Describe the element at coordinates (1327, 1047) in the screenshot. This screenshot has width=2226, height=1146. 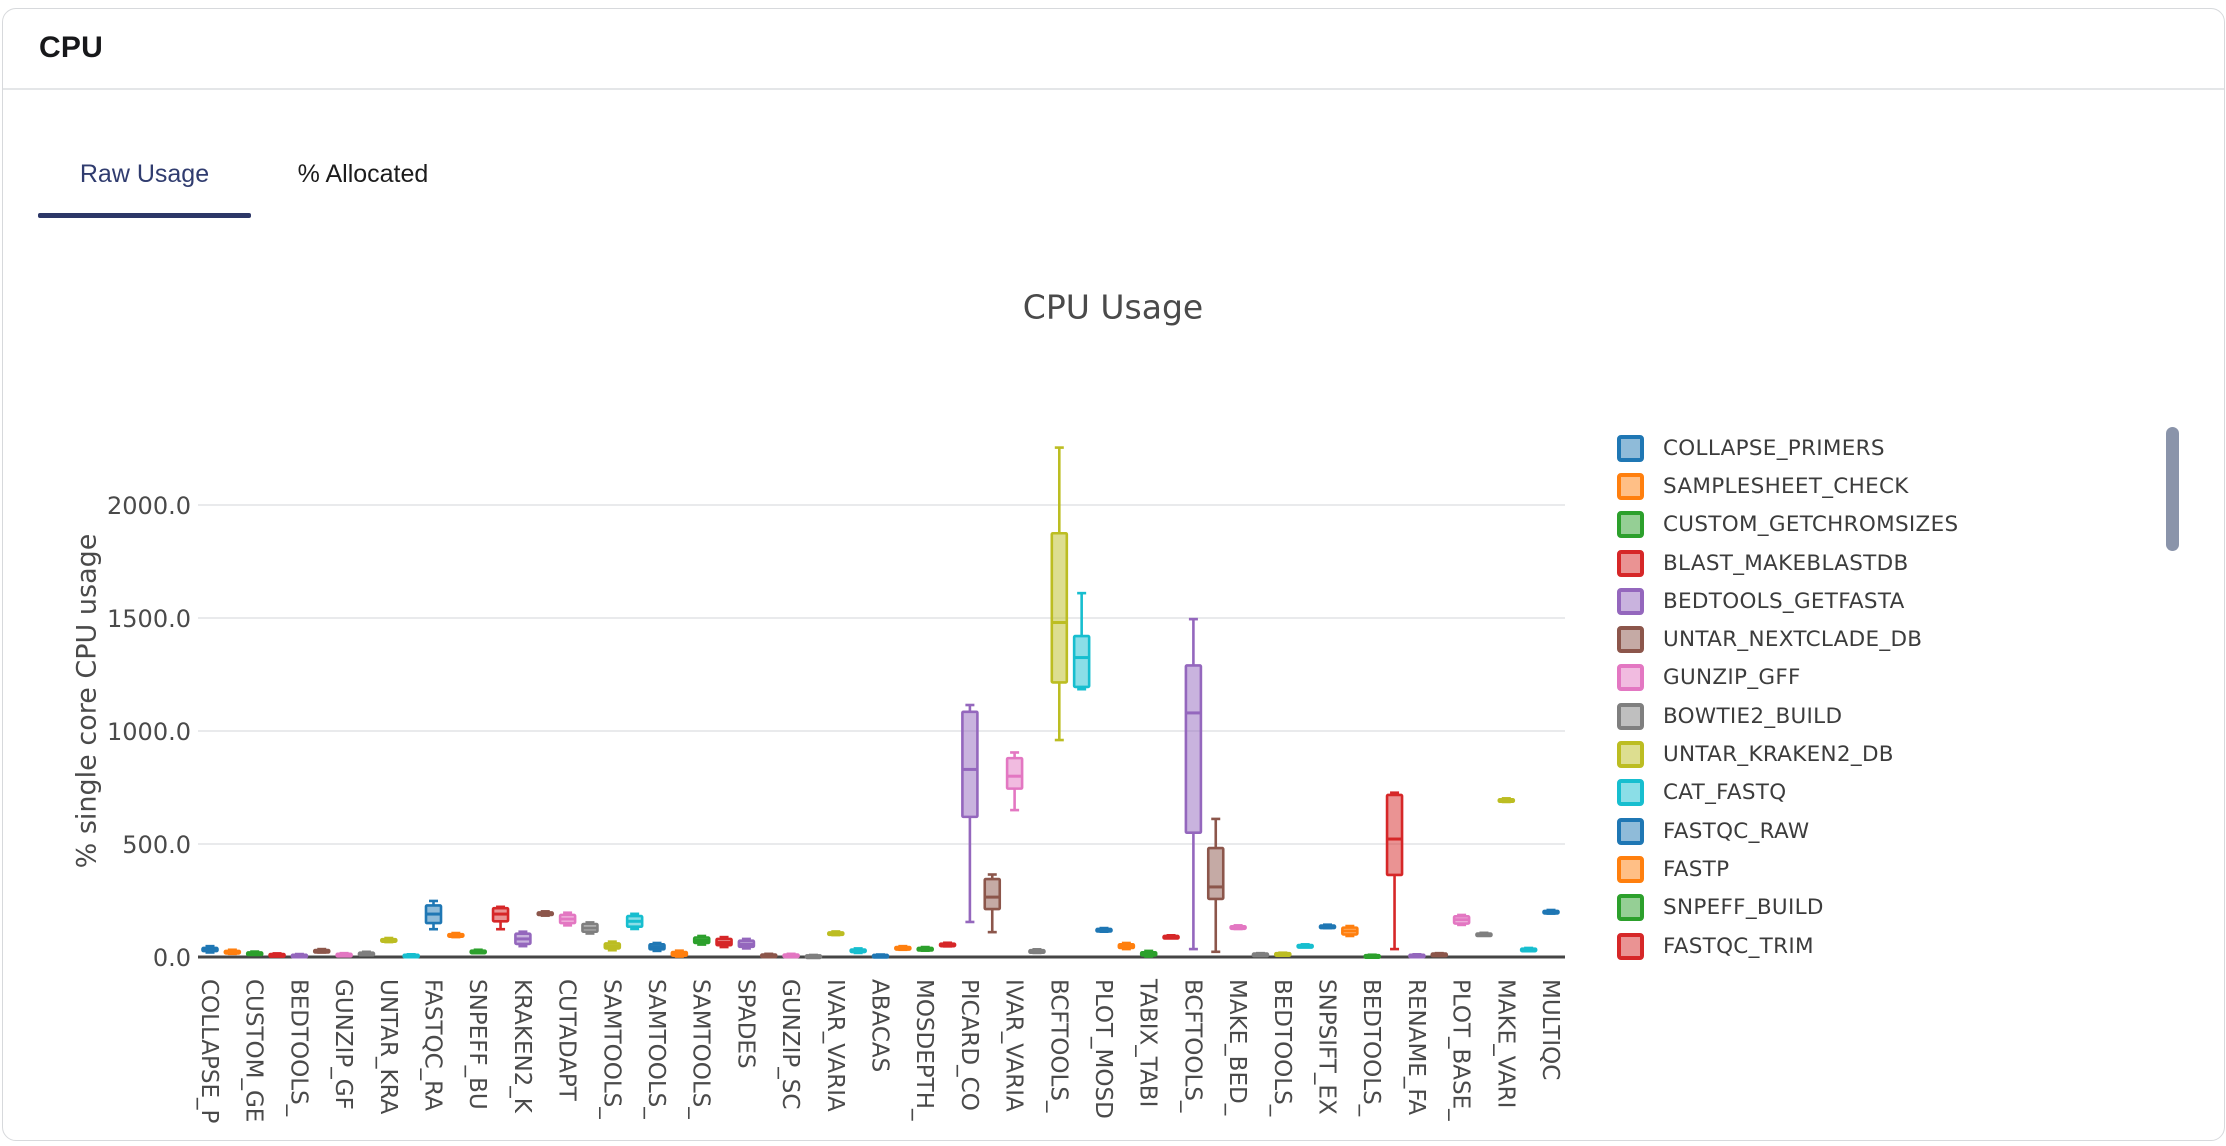
I see `x-tick-label-SNPSIFT_EX: SNPSIFT_EX` at that location.